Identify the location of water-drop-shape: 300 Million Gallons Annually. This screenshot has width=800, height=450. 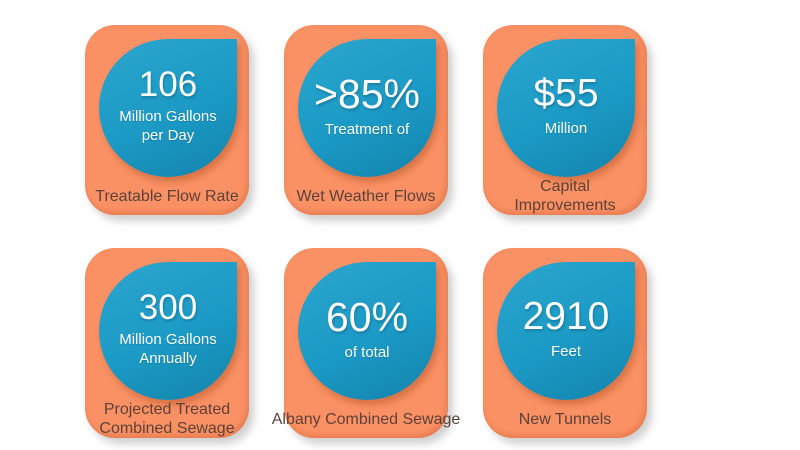
(168, 331).